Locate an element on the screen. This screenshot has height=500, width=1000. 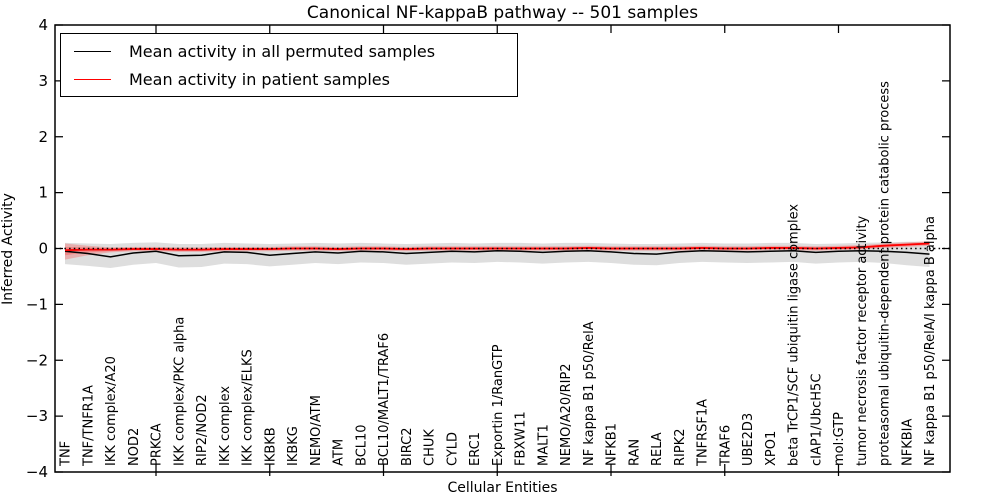
category-label: RIP2/NOD2 is located at coordinates (202, 430).